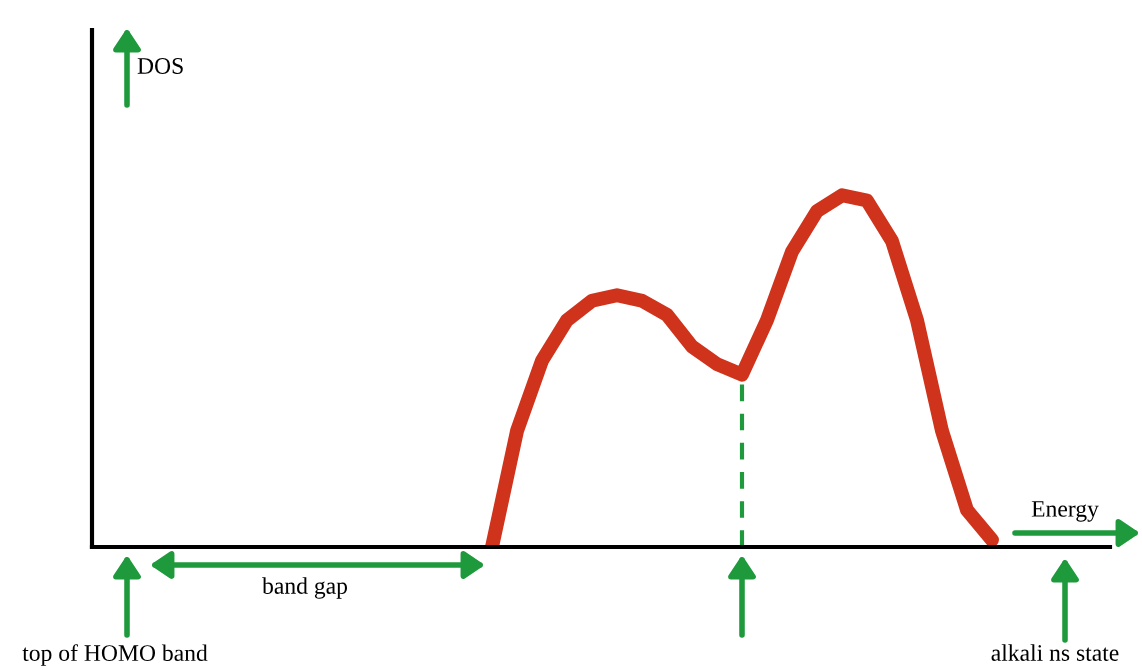 This screenshot has height=670, width=1142. What do you see at coordinates (160, 66) in the screenshot?
I see `text: DOS` at bounding box center [160, 66].